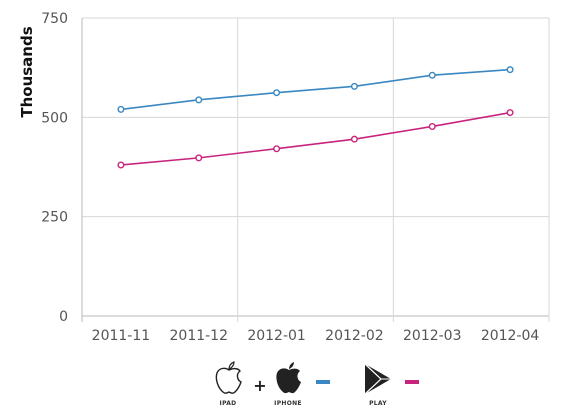 The height and width of the screenshot is (417, 584). Describe the element at coordinates (27, 71) in the screenshot. I see `y-axis-label: Thousands` at that location.